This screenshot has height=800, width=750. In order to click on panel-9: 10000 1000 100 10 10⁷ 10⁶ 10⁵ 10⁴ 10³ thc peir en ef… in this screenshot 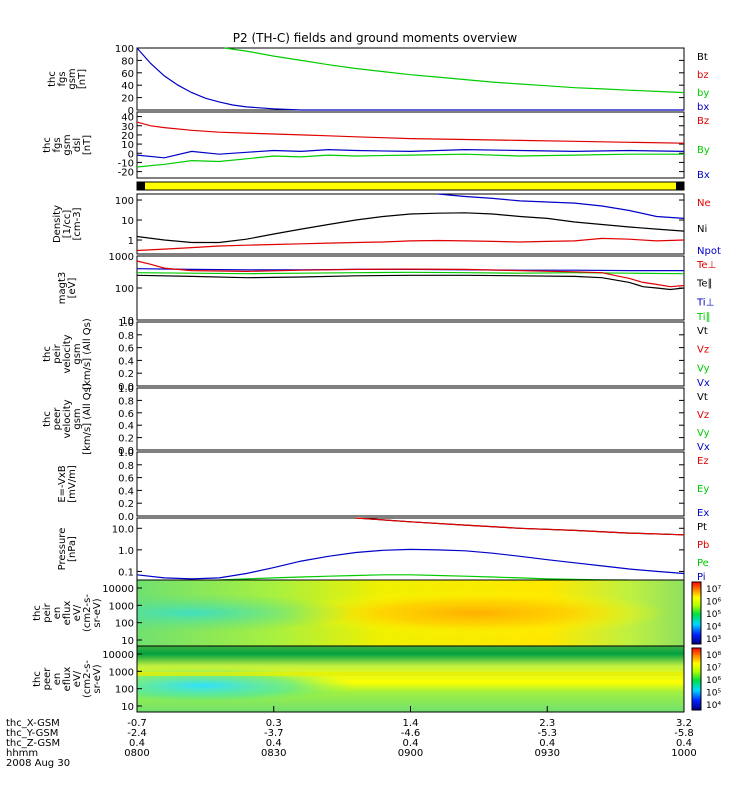, I will do `click(376, 613)`.